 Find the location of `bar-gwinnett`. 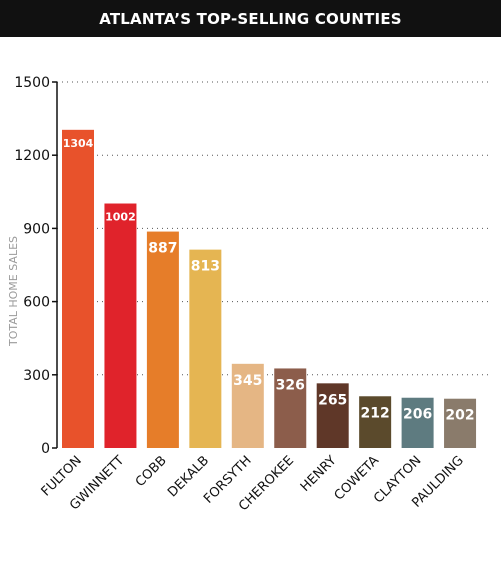

bar-gwinnett is located at coordinates (120, 325).